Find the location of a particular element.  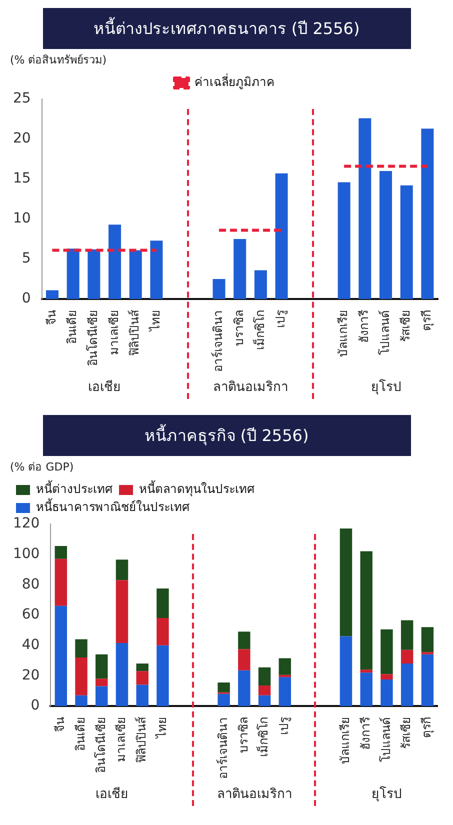

y-tick-label: 40 is located at coordinates (31, 644).